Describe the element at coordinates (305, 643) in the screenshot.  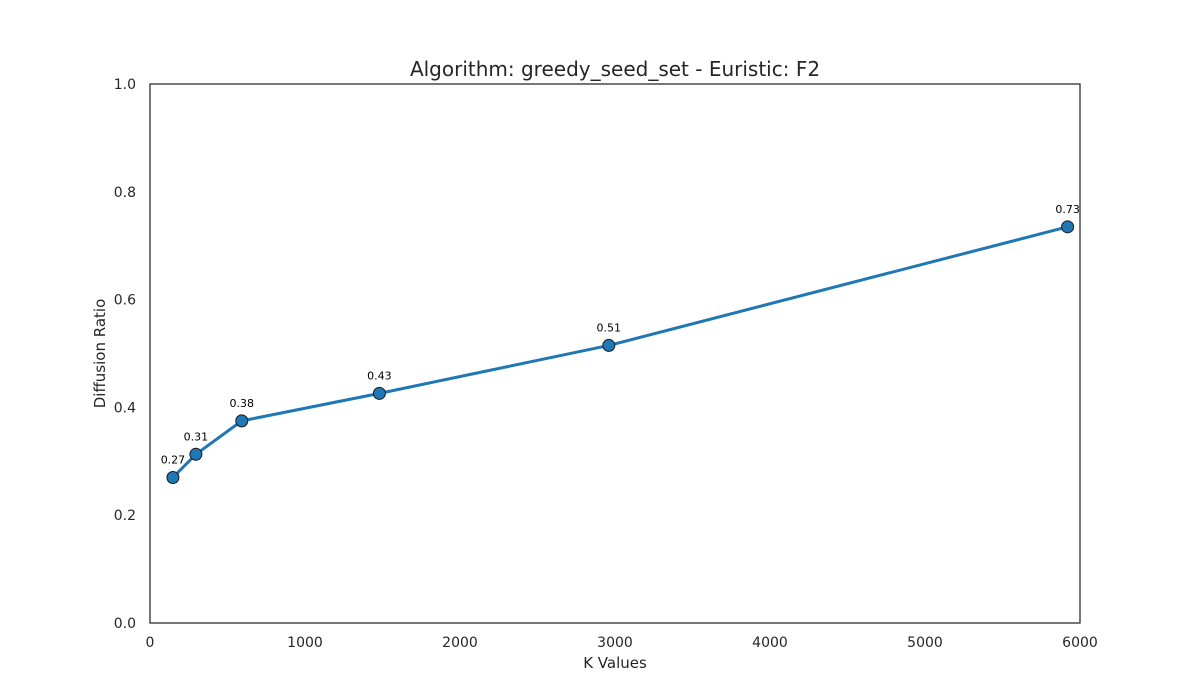
I see `x-tick-label: 1000` at that location.